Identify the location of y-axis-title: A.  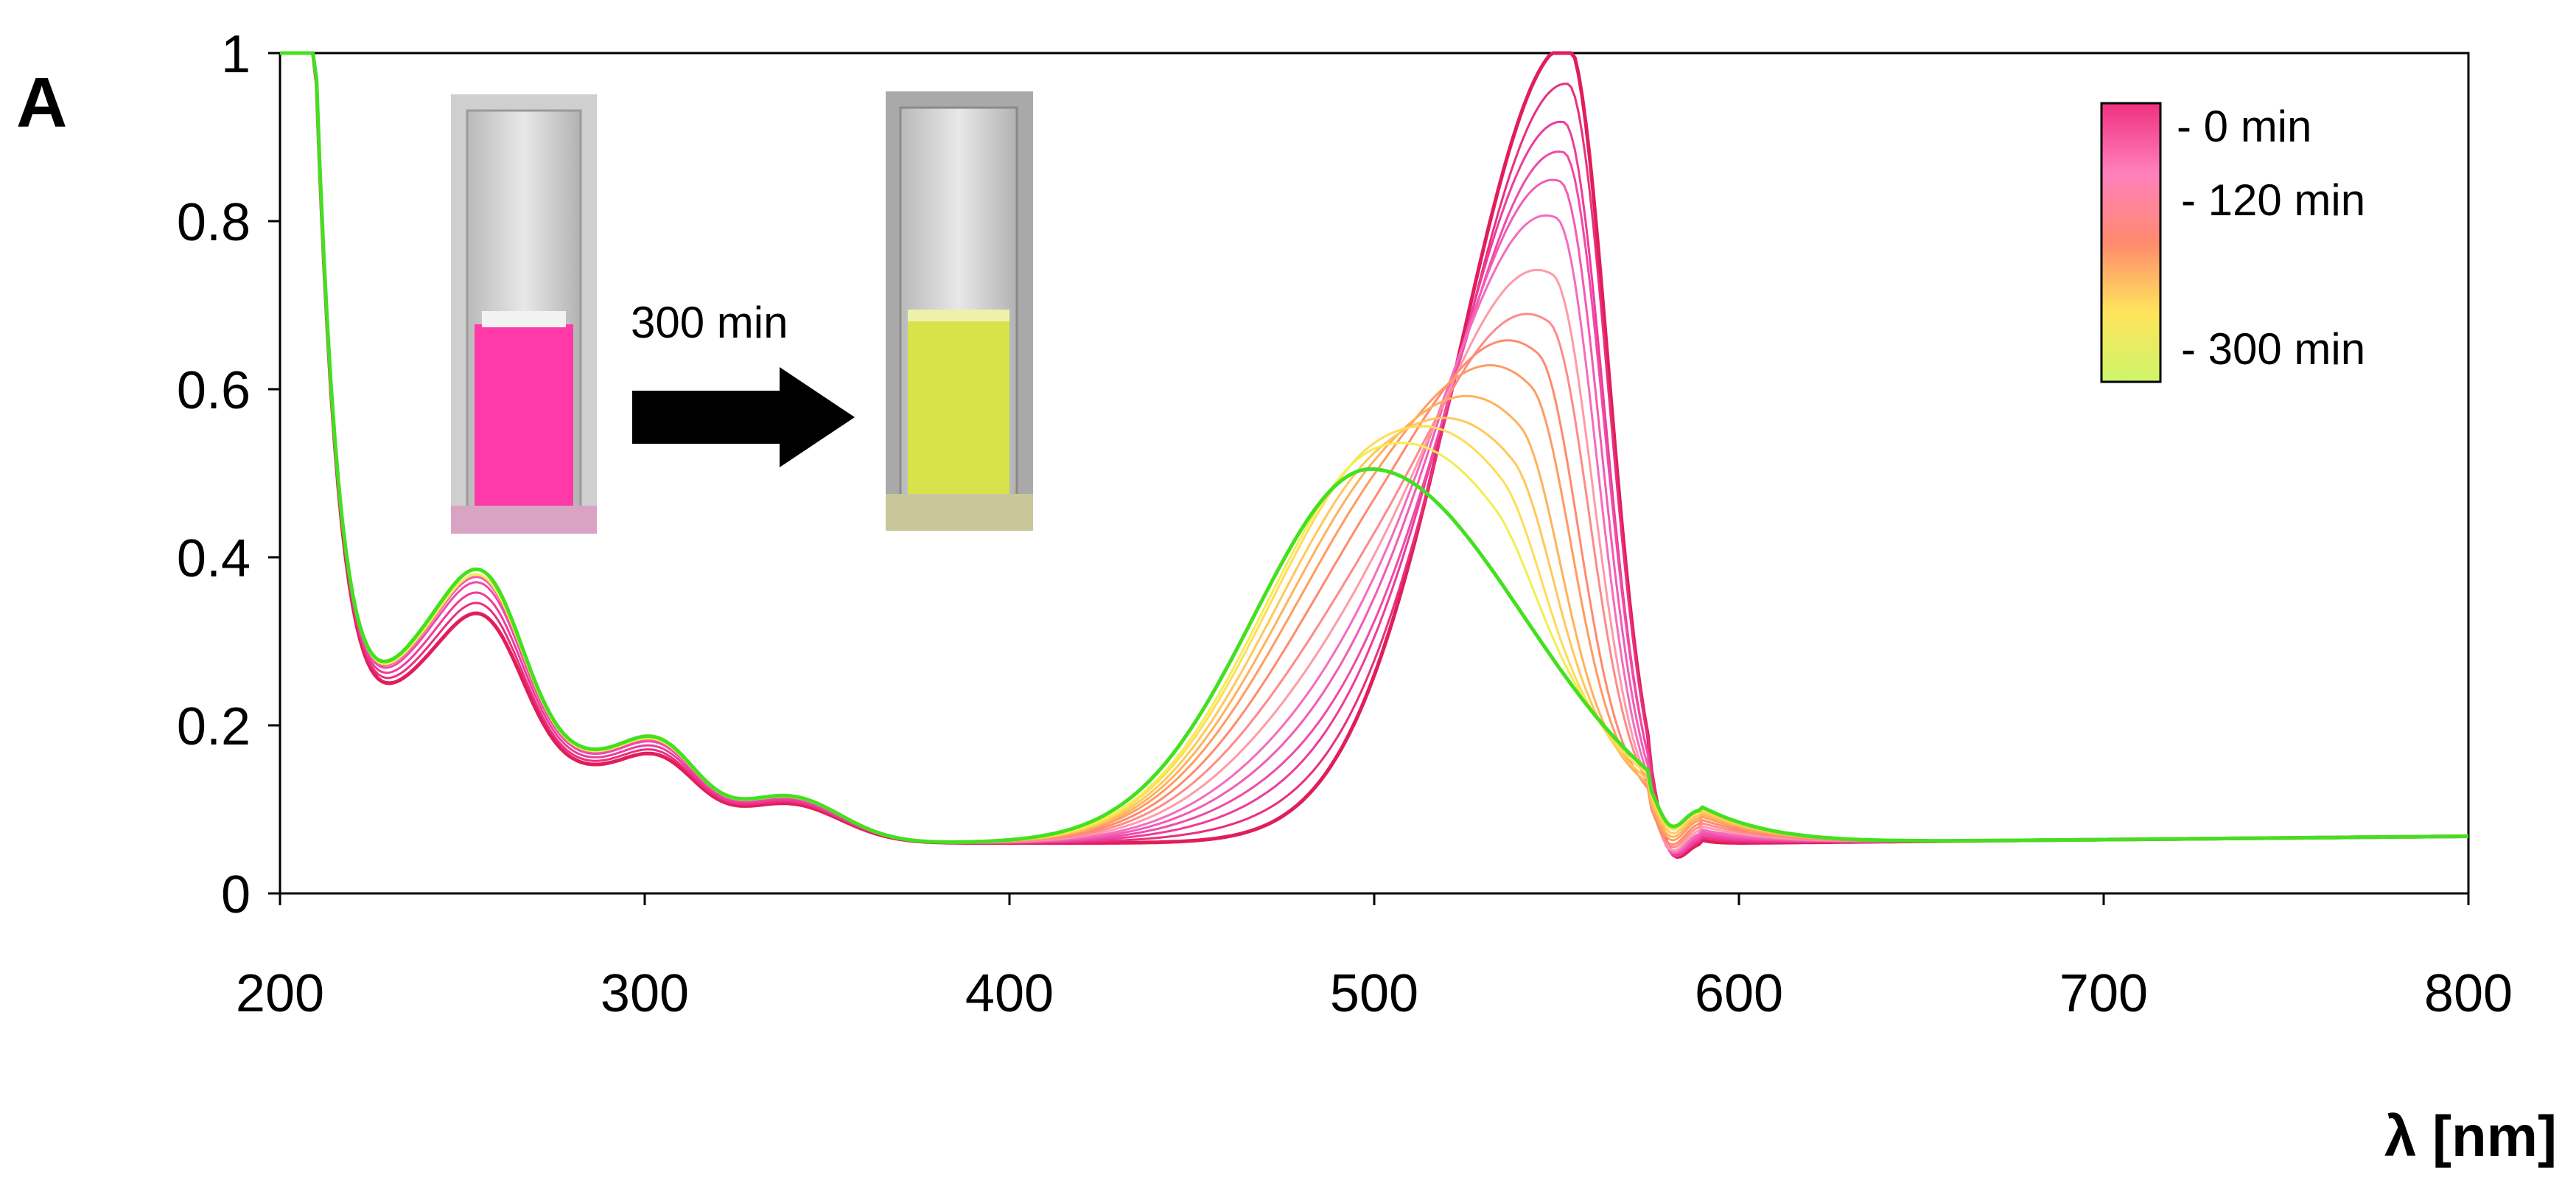
(41, 102).